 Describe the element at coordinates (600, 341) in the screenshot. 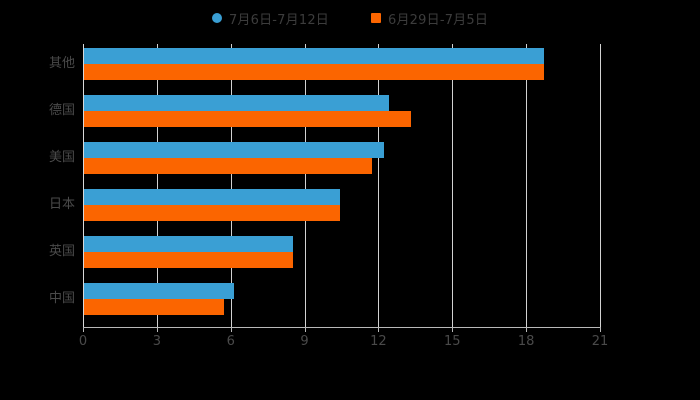

I see `x-axis-label-21: 21` at that location.